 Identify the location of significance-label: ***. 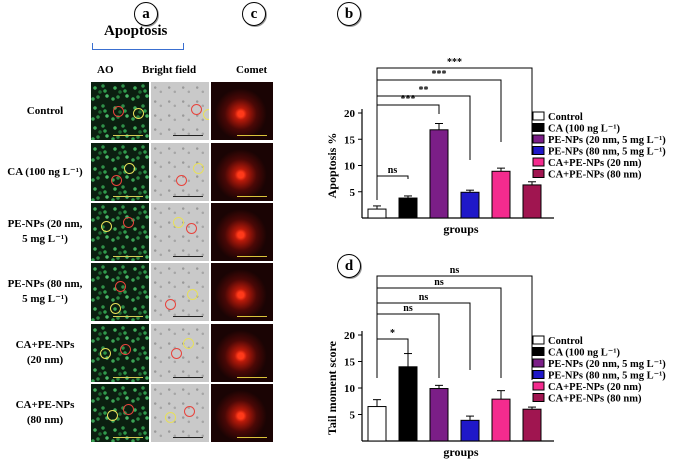
(454, 62).